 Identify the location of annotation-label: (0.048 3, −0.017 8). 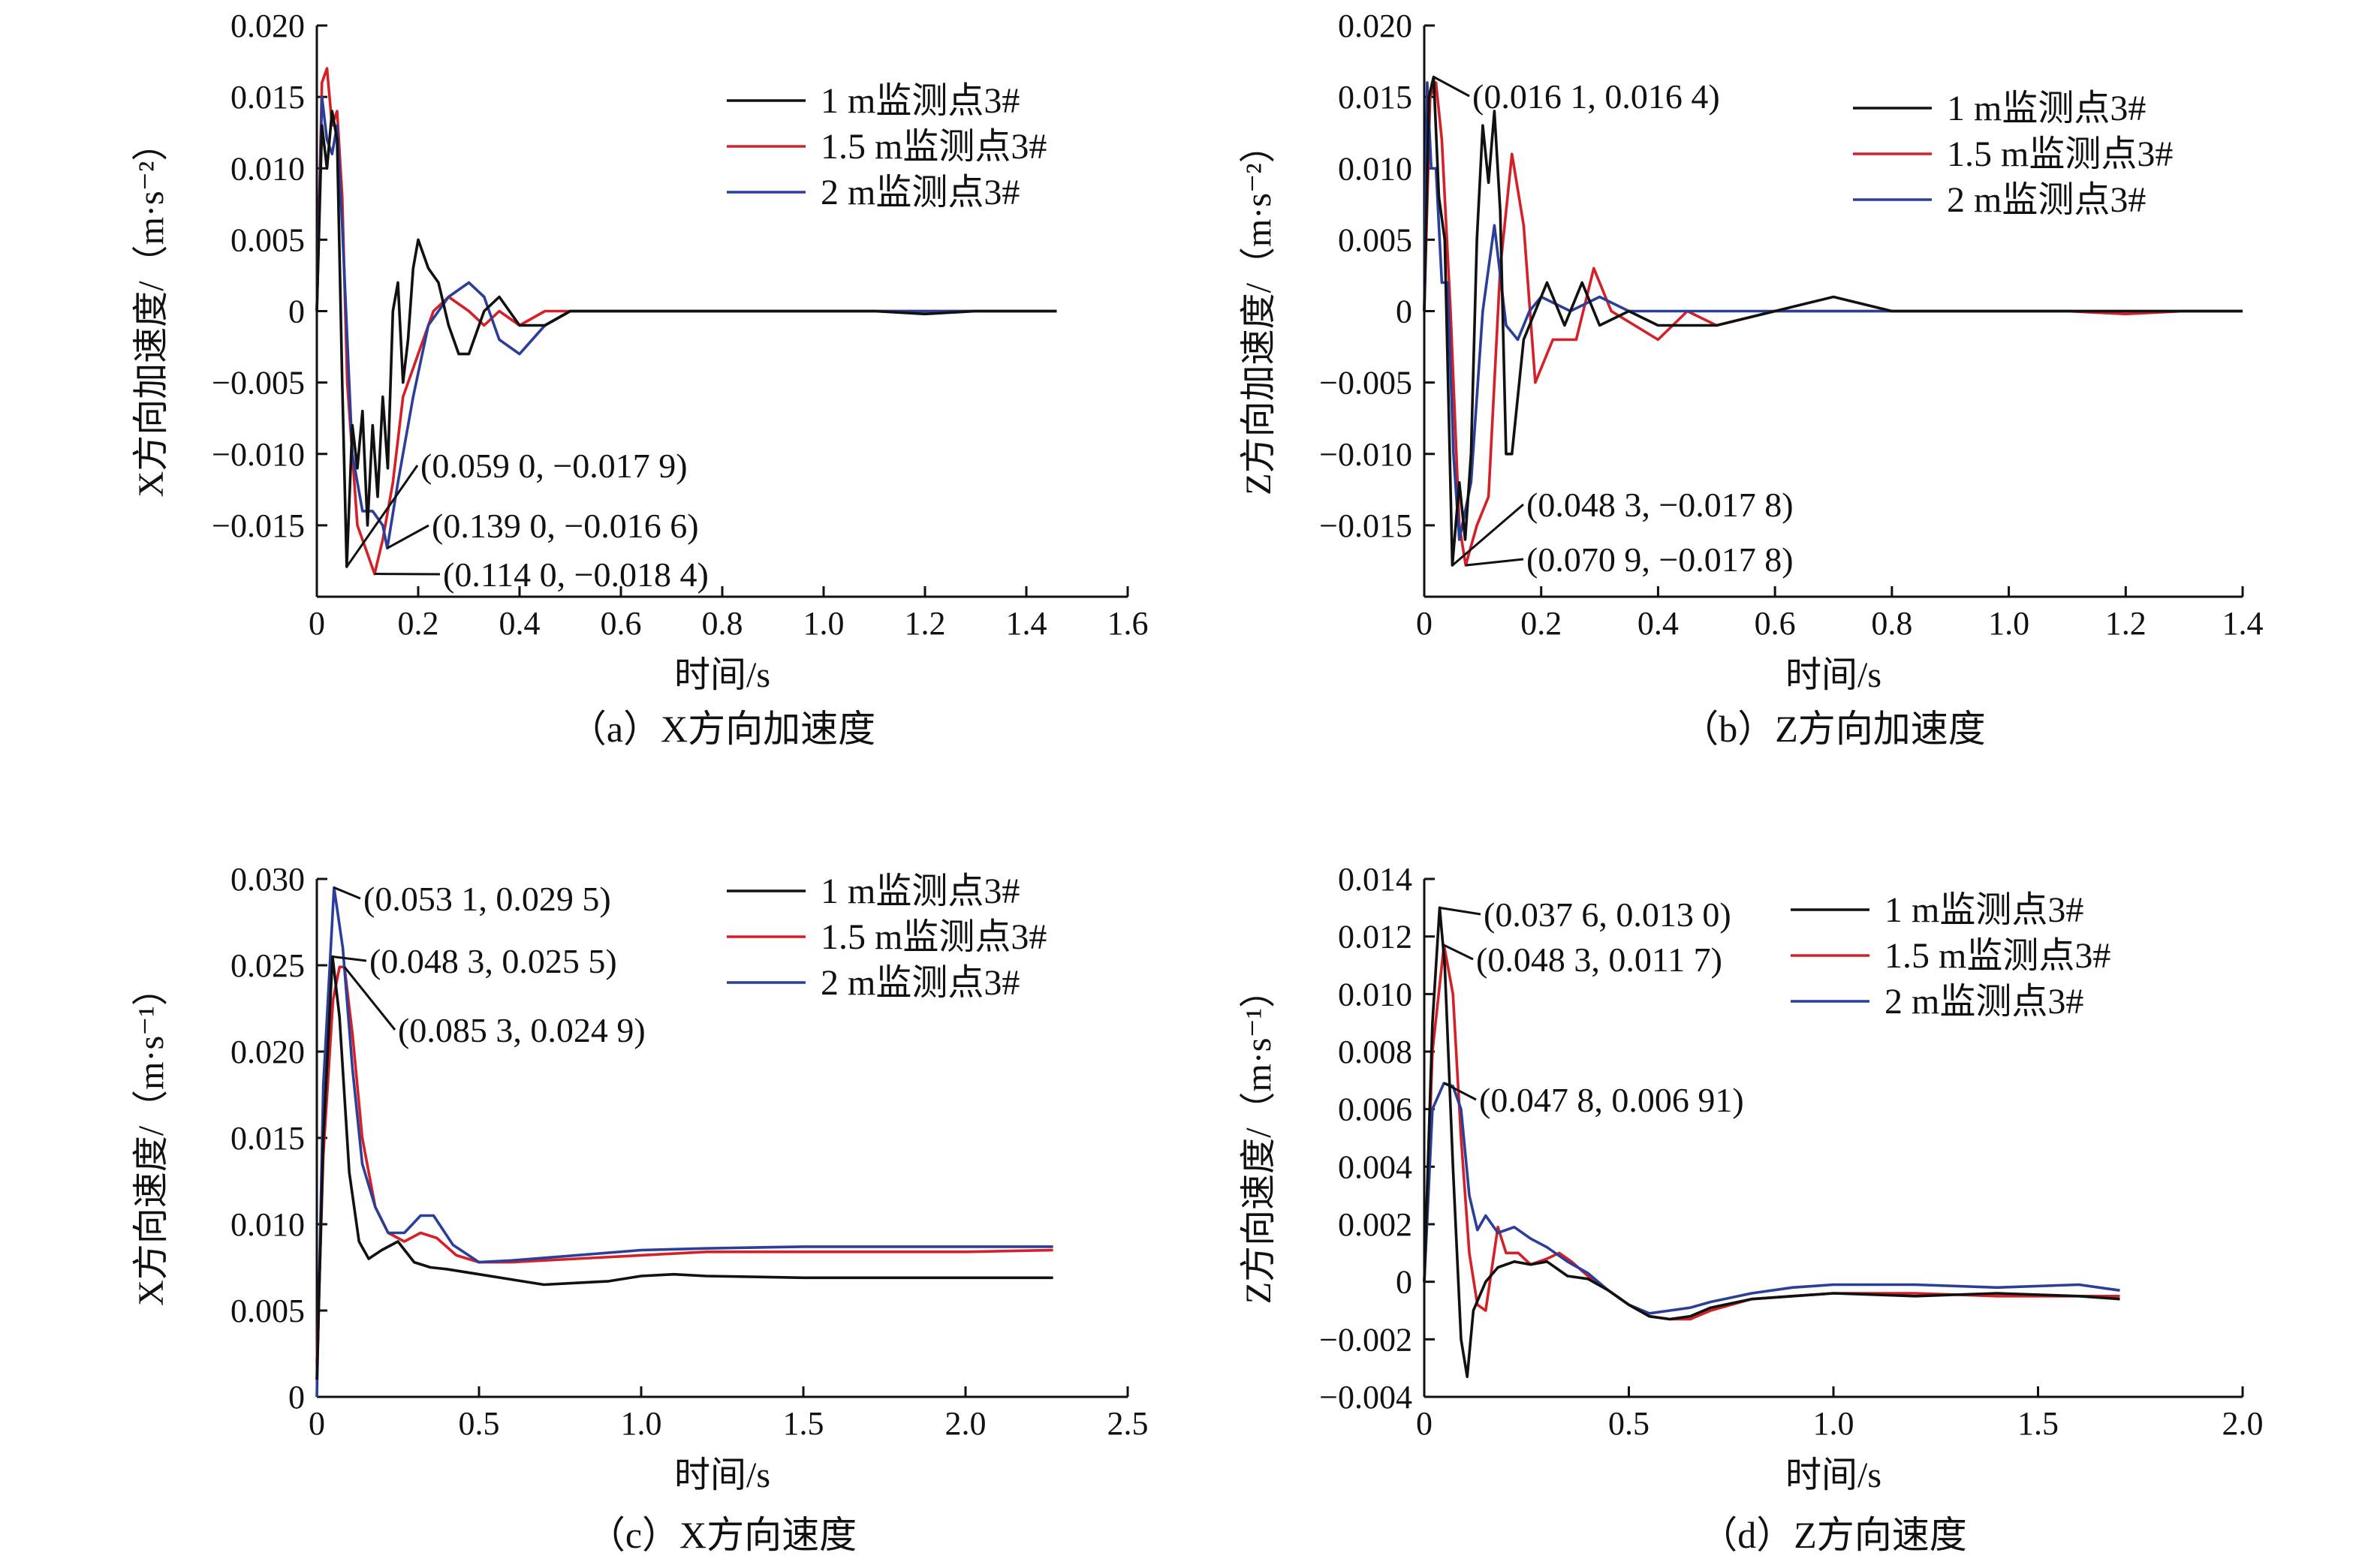
(1660, 505).